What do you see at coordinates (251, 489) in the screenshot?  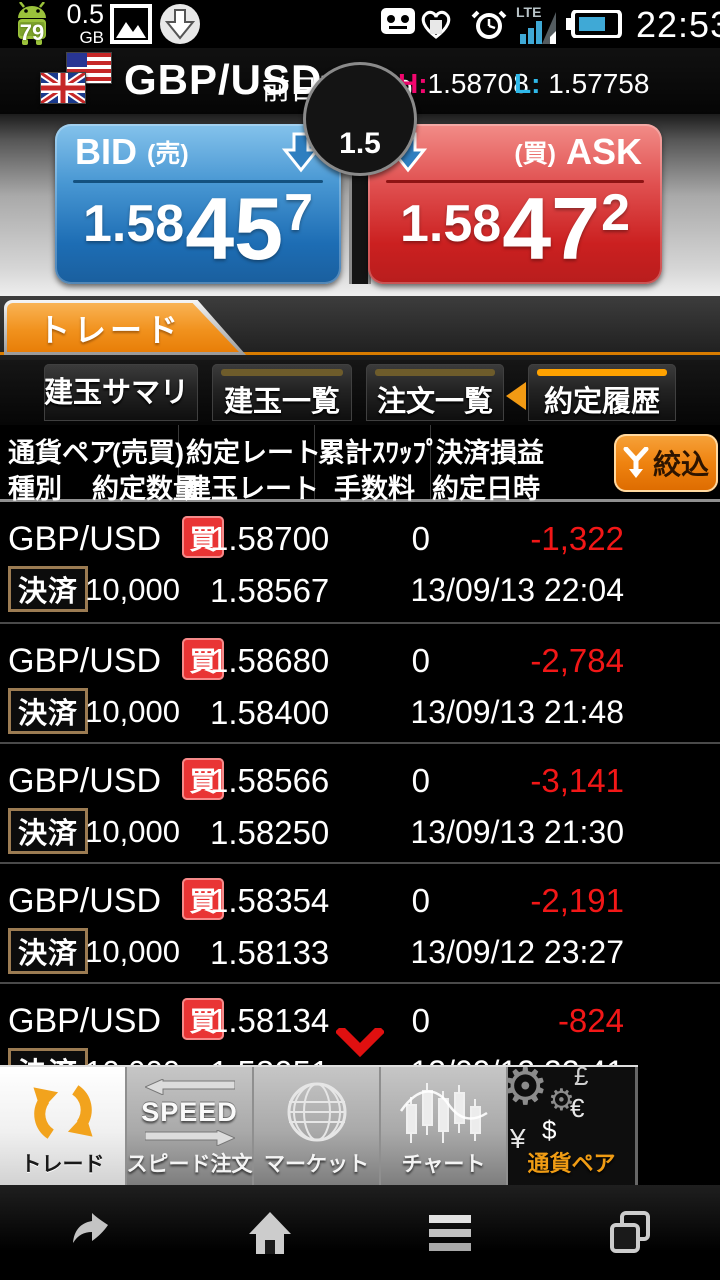 I see `col-open-rate: 建玉レート` at bounding box center [251, 489].